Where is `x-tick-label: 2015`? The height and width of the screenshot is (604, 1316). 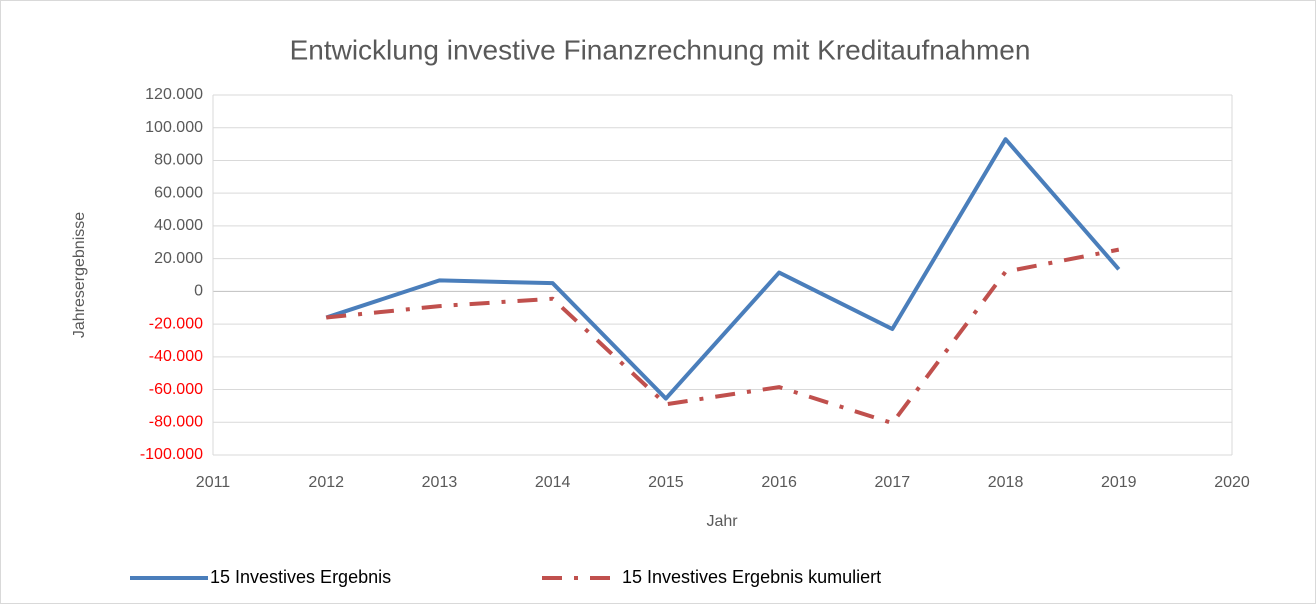
x-tick-label: 2015 is located at coordinates (666, 482).